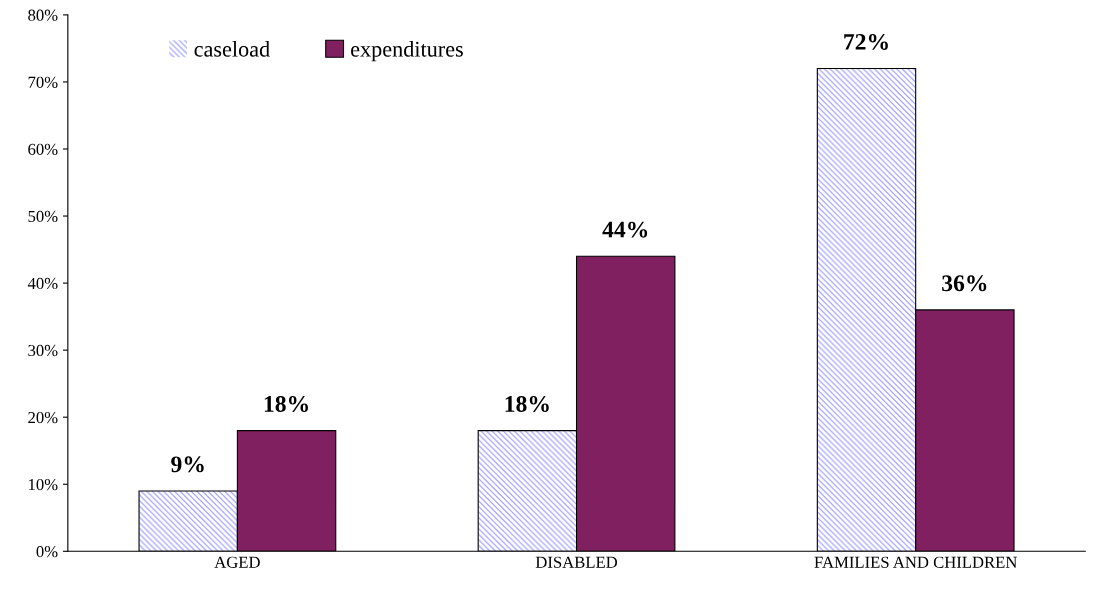 This screenshot has width=1094, height=596. Describe the element at coordinates (43, 149) in the screenshot. I see `y-tick-label: 60%` at that location.